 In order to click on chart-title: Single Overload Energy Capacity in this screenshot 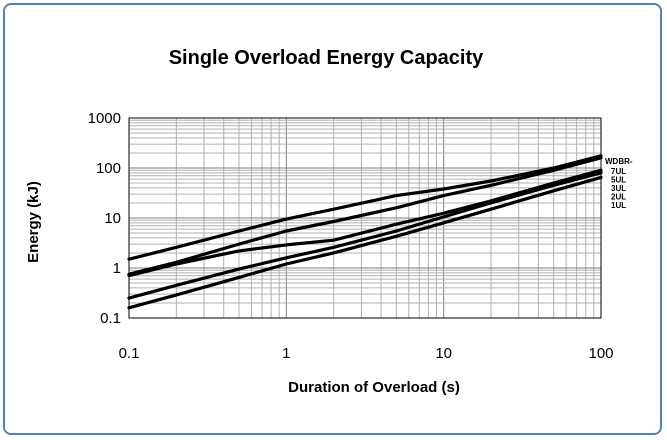, I will do `click(326, 58)`.